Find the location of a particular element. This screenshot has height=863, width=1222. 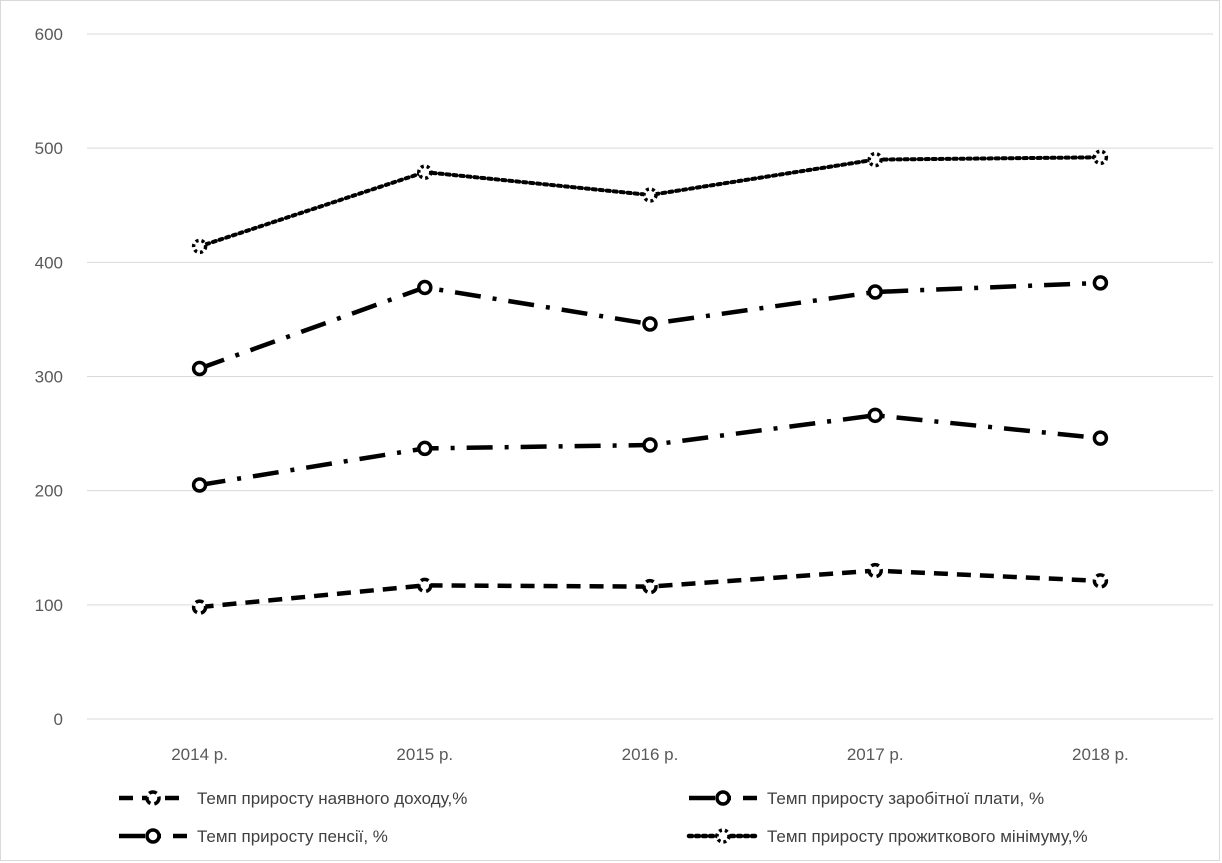

y-tick-label-500: 500 is located at coordinates (49, 148).